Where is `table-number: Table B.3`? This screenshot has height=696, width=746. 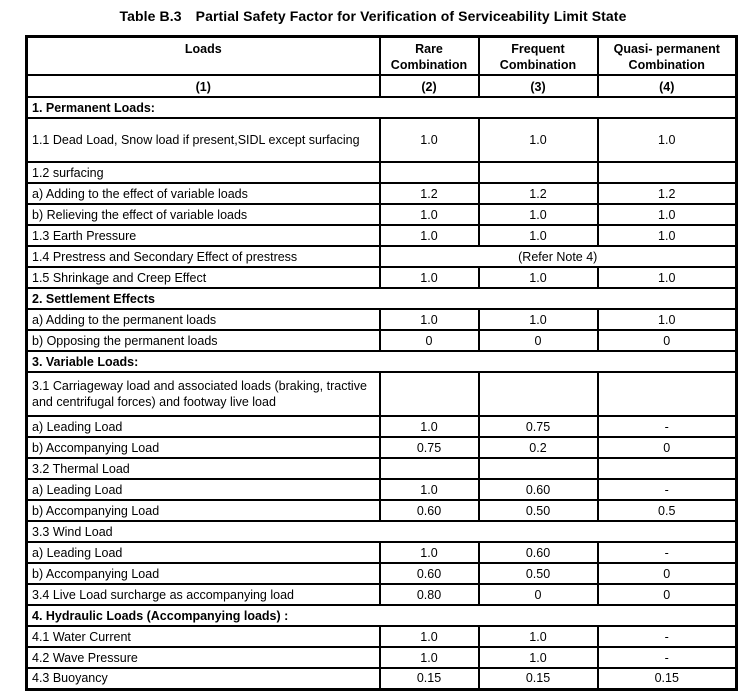
table-number: Table B.3 is located at coordinates (150, 16).